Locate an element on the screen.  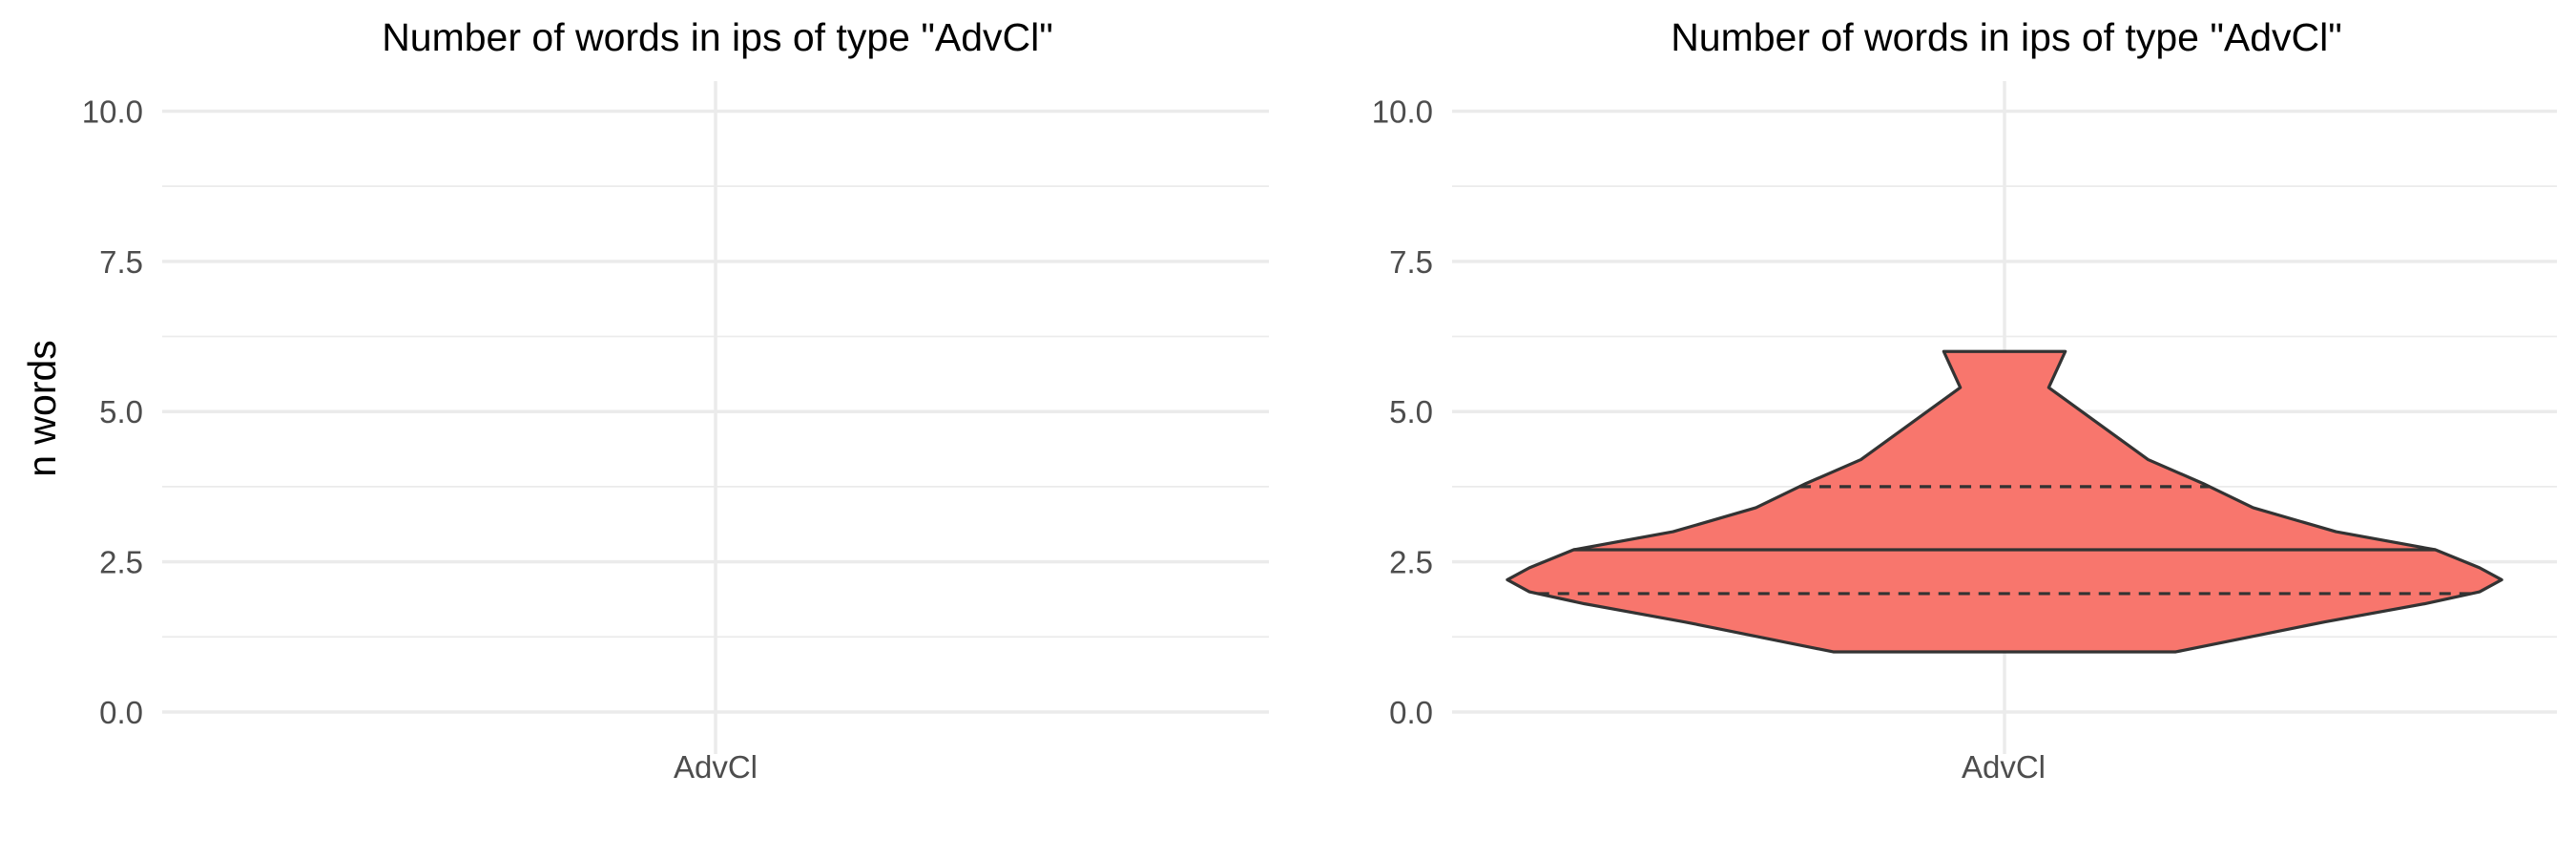
violin-shape is located at coordinates (2004, 501).